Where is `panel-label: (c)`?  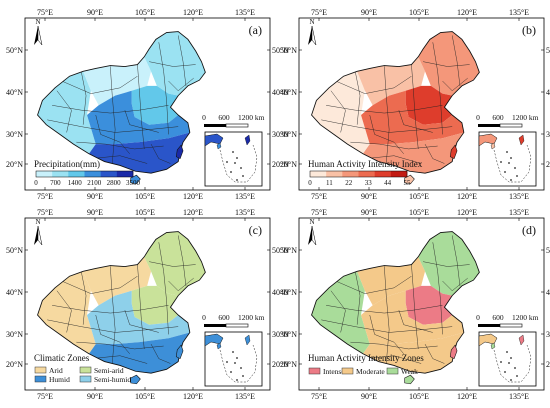 panel-label: (c) is located at coordinates (255, 230).